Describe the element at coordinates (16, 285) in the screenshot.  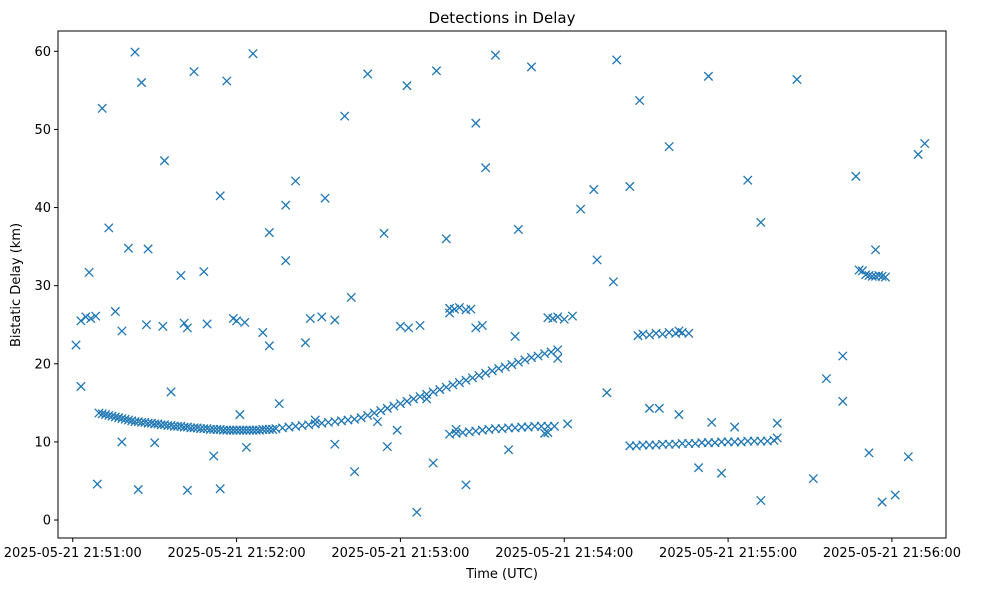
I see `y-axis-label: Bistatic Delay (km)` at that location.